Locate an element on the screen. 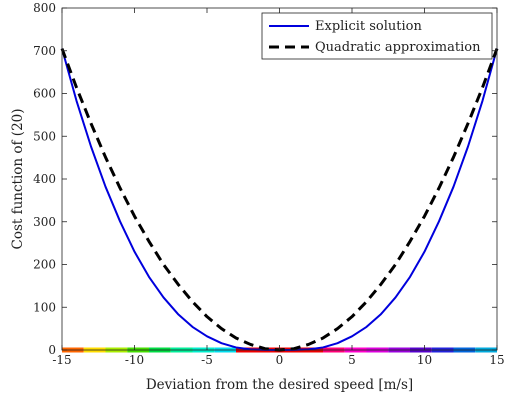  y-tick-label: 0 is located at coordinates (52, 350).